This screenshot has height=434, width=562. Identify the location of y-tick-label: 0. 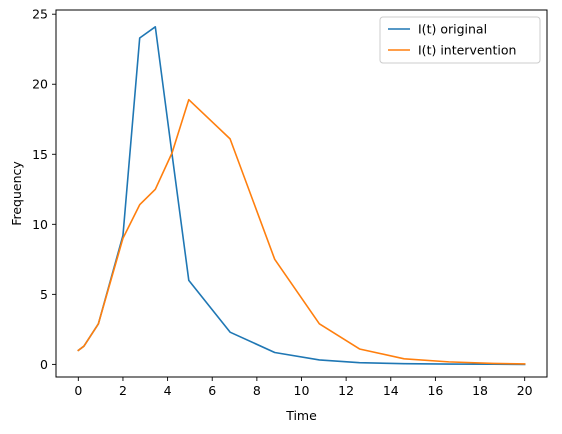
(44, 364).